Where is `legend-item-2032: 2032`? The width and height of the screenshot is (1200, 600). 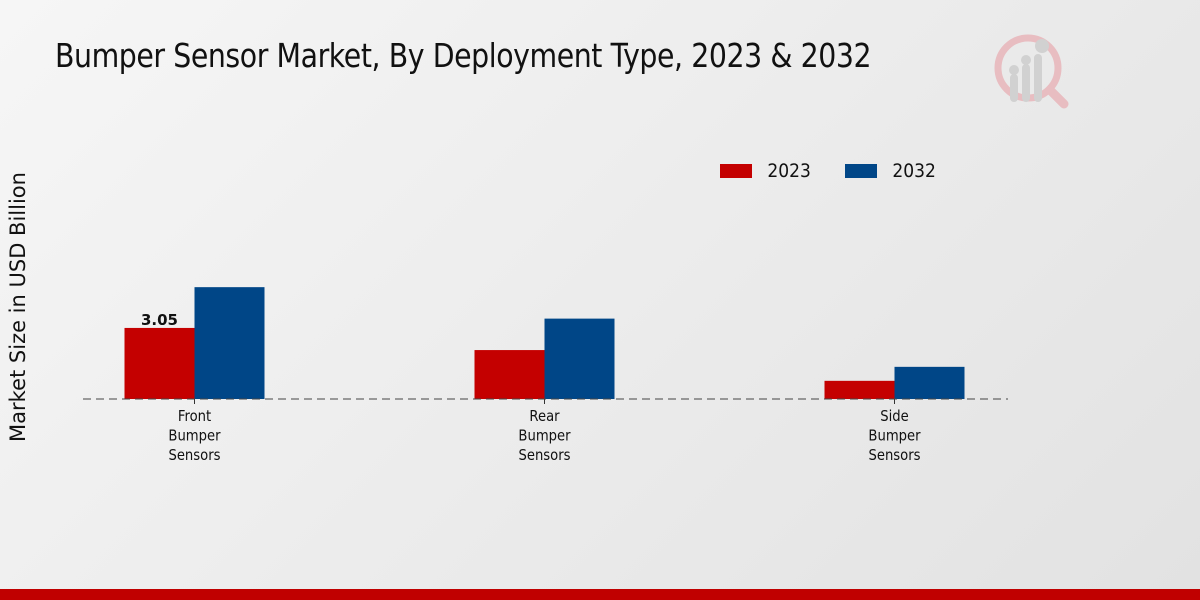 legend-item-2032: 2032 is located at coordinates (891, 171).